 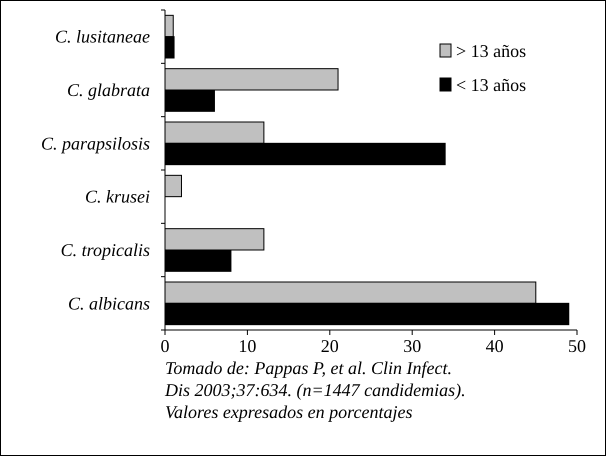 I want to click on text: Tomado de: Pappas P, et al. Clin Infect. Dis 2003;37:634. (n=1447 candidemias). Valores expresados en porcentajes, so click(x=315, y=390).